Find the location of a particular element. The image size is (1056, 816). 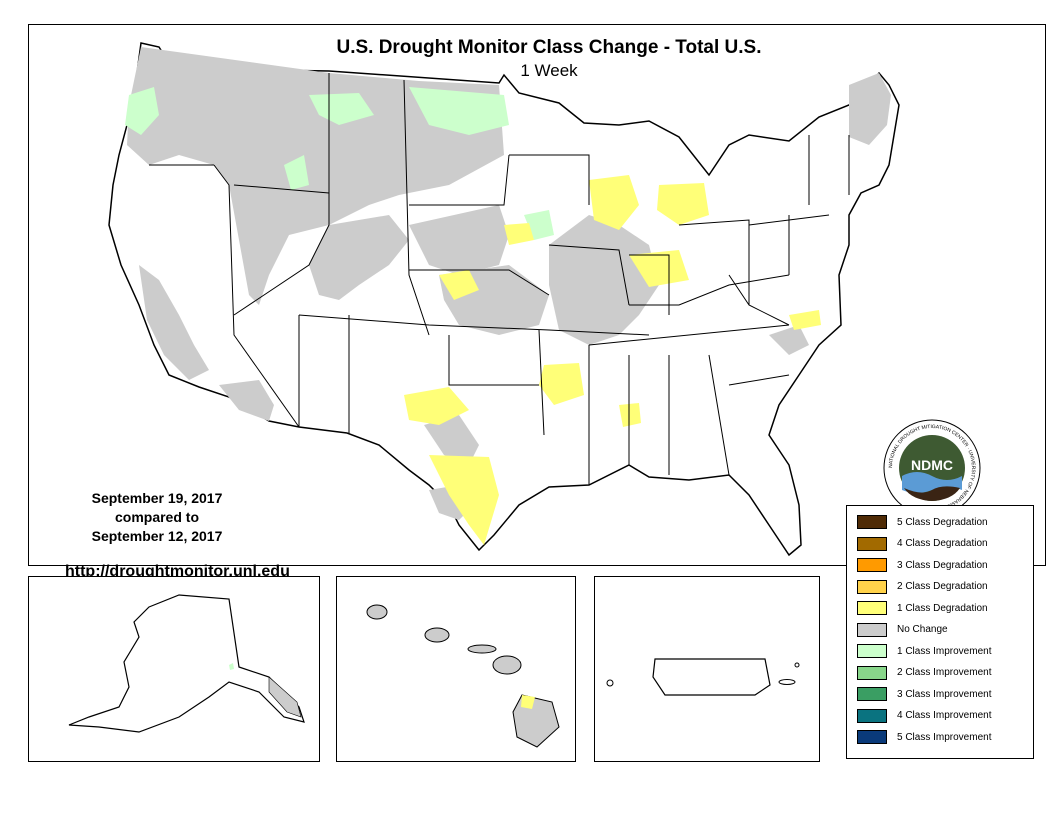

legend-label: 2 Class Improvement is located at coordinates (944, 672).